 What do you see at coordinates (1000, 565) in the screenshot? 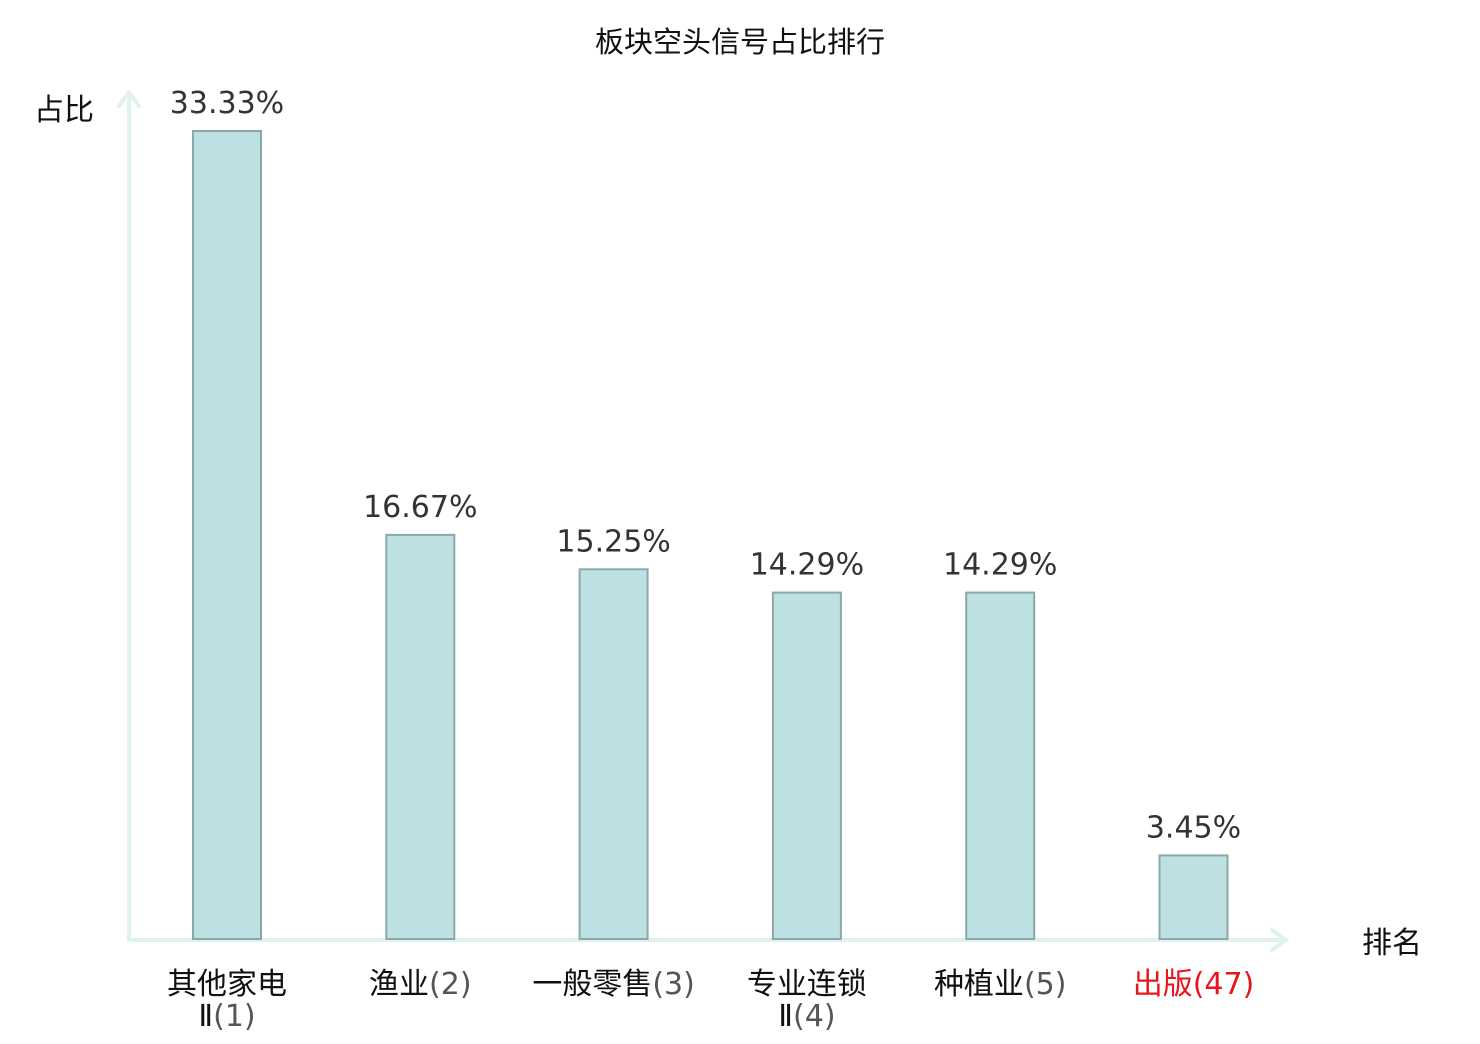
I see `value-label-5: 14.29%` at bounding box center [1000, 565].